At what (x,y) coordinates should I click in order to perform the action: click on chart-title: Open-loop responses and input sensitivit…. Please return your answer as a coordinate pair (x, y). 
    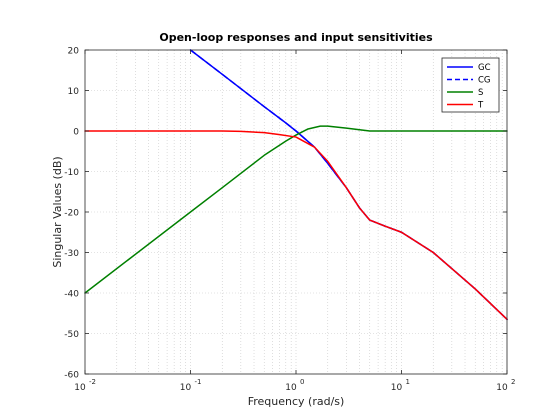
    Looking at the image, I should click on (296, 37).